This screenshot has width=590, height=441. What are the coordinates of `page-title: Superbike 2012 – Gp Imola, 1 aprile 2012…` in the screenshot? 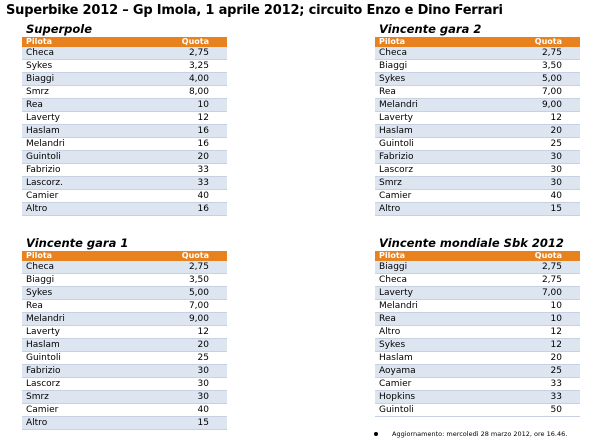 It's located at (254, 10).